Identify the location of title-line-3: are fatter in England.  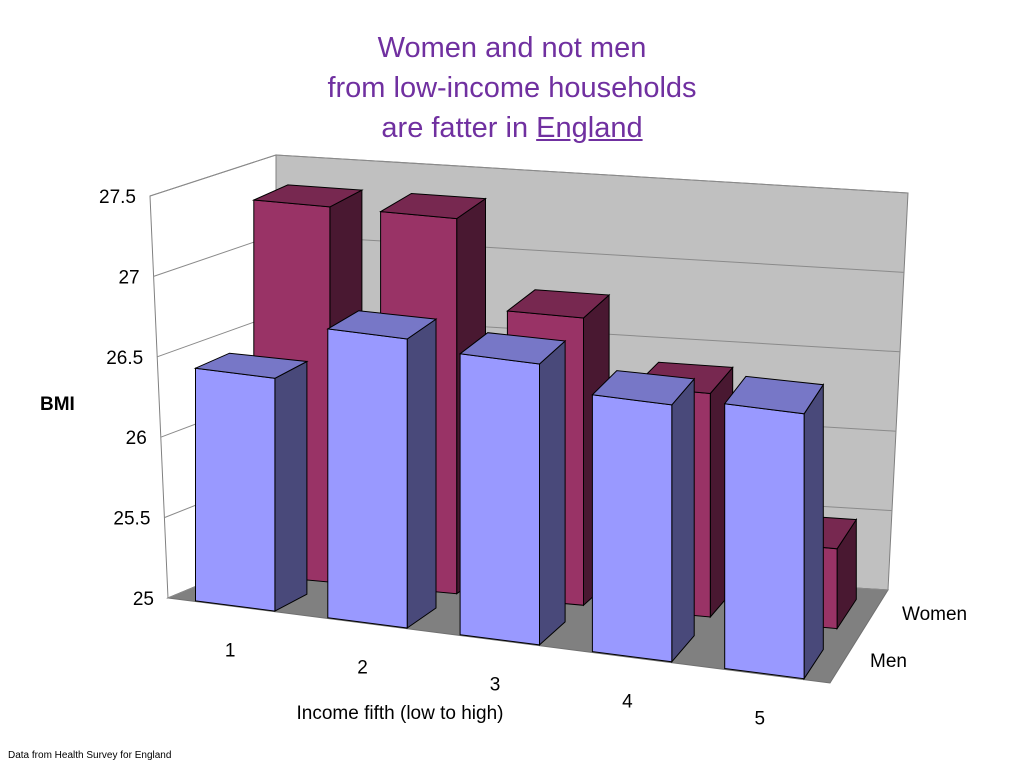
(512, 128).